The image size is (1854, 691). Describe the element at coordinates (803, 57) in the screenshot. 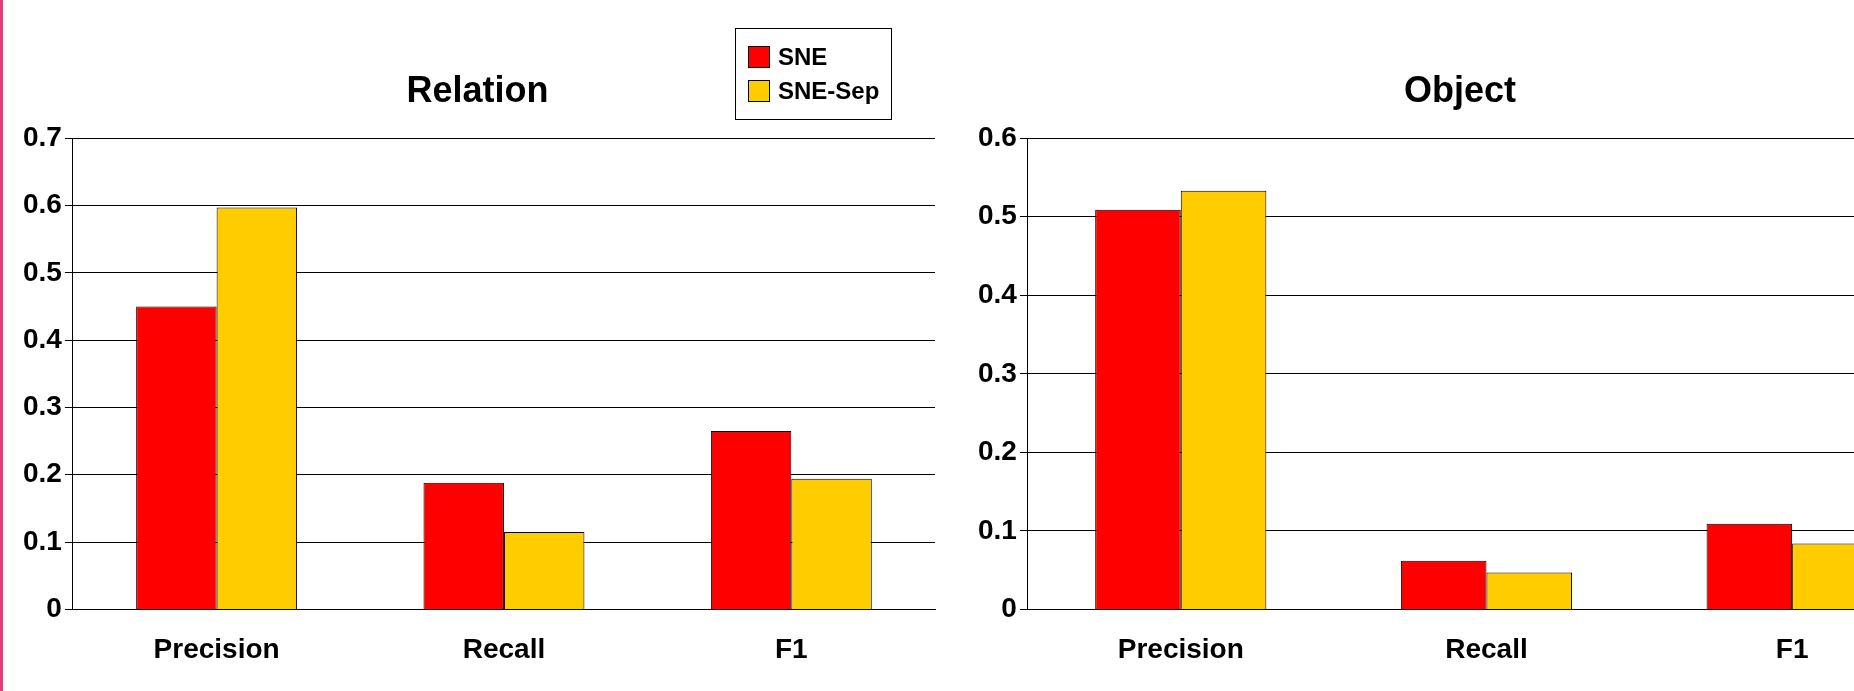

I see `legend-label: SNE` at that location.